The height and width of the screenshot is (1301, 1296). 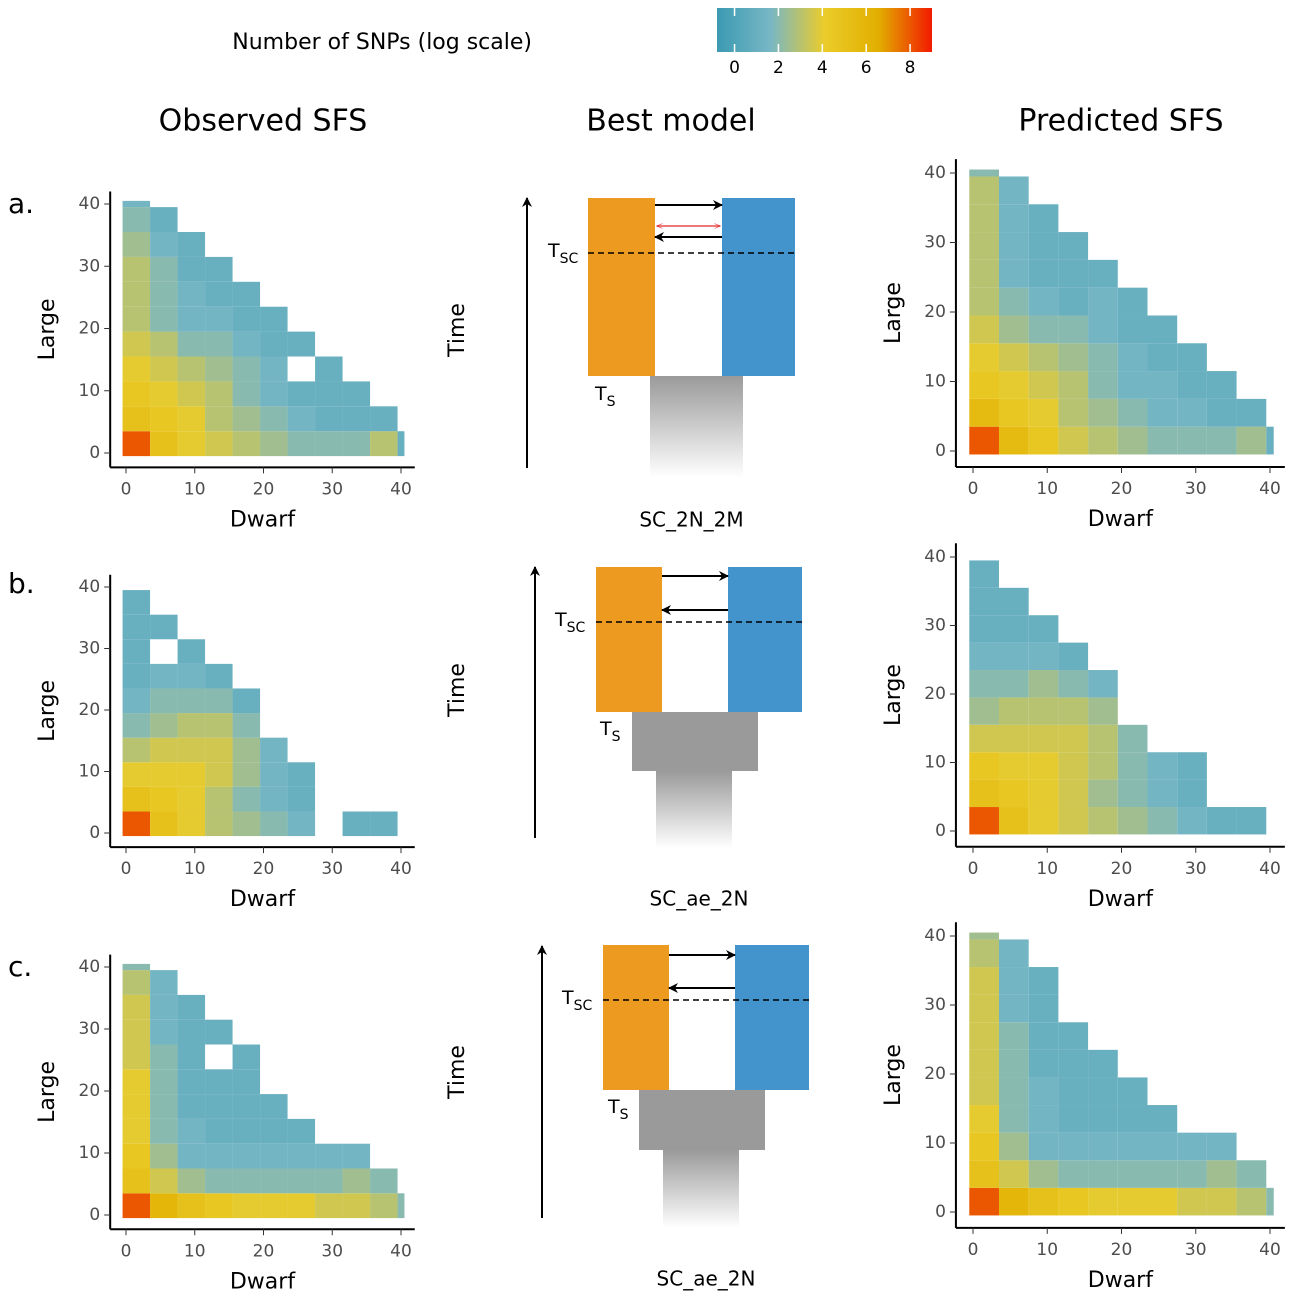 What do you see at coordinates (866, 68) in the screenshot?
I see `colorbar-tick-label: 6` at bounding box center [866, 68].